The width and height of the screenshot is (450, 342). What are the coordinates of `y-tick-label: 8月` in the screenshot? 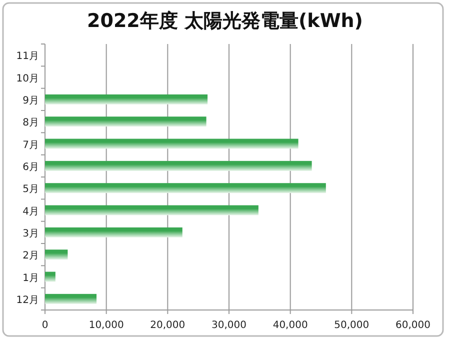 It's located at (30, 123).